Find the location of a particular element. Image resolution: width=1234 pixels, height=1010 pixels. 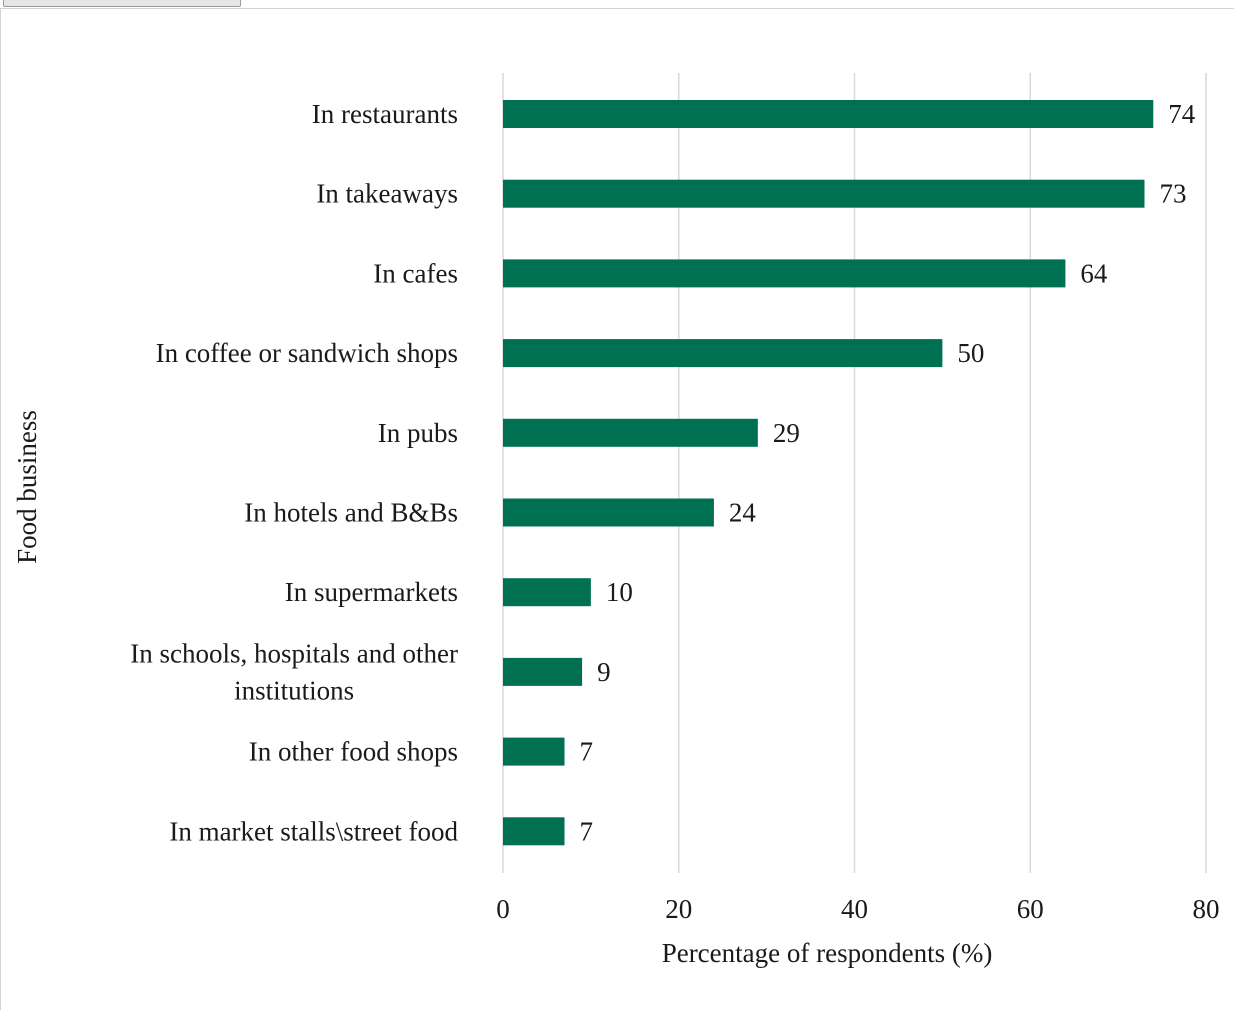

data-label: 64 is located at coordinates (1094, 273).